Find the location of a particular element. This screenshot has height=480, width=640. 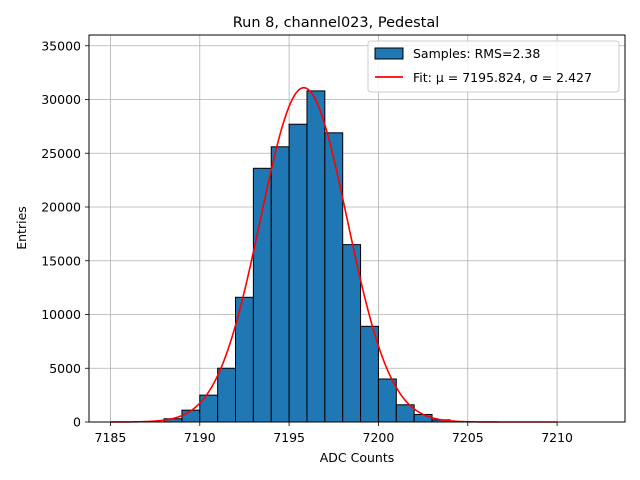

chart-title: Run 8, channel023, Pedestal is located at coordinates (336, 23).